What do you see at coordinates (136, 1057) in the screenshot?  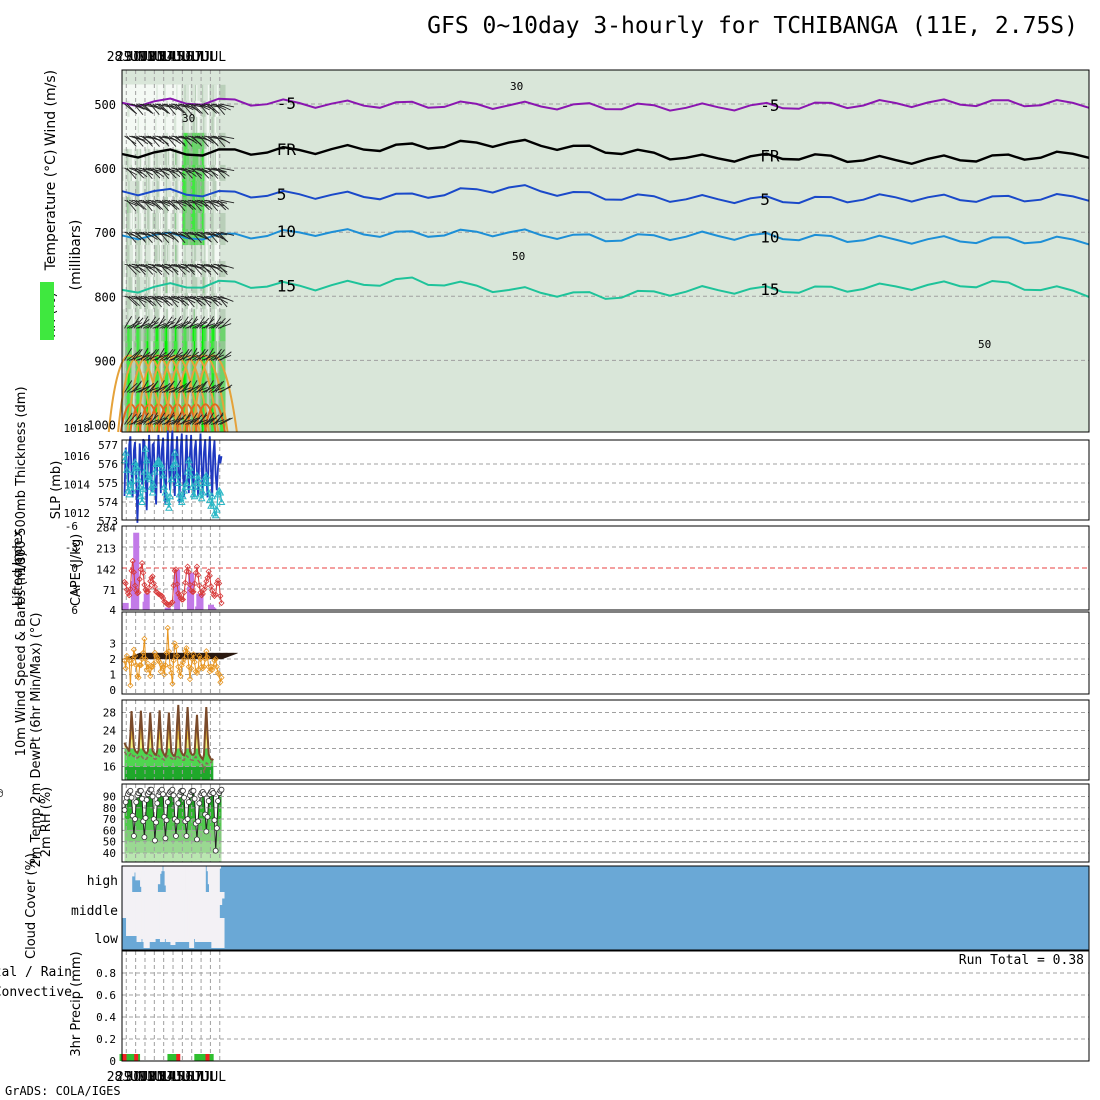 I see `precip-convective-bar` at bounding box center [136, 1057].